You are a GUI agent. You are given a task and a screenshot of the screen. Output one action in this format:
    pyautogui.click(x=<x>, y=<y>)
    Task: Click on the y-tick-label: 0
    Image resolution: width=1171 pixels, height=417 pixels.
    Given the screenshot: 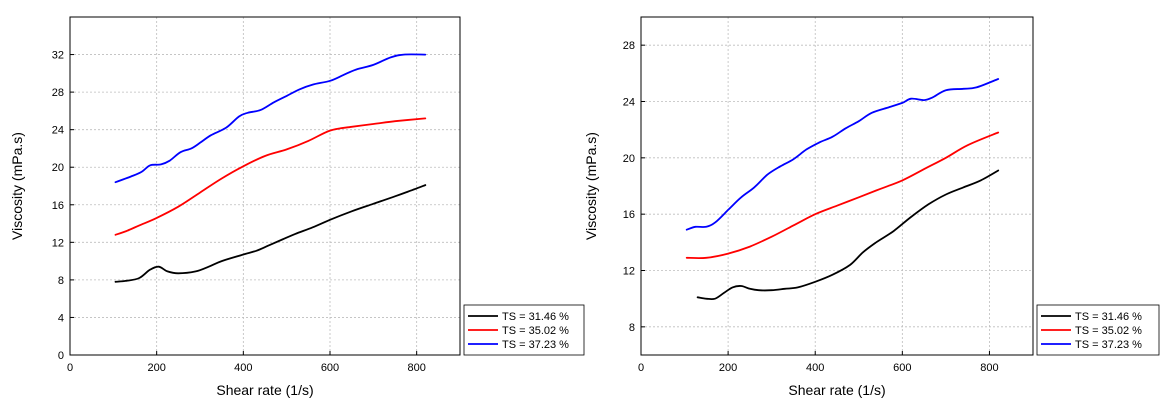 What is the action you would take?
    pyautogui.click(x=61, y=356)
    